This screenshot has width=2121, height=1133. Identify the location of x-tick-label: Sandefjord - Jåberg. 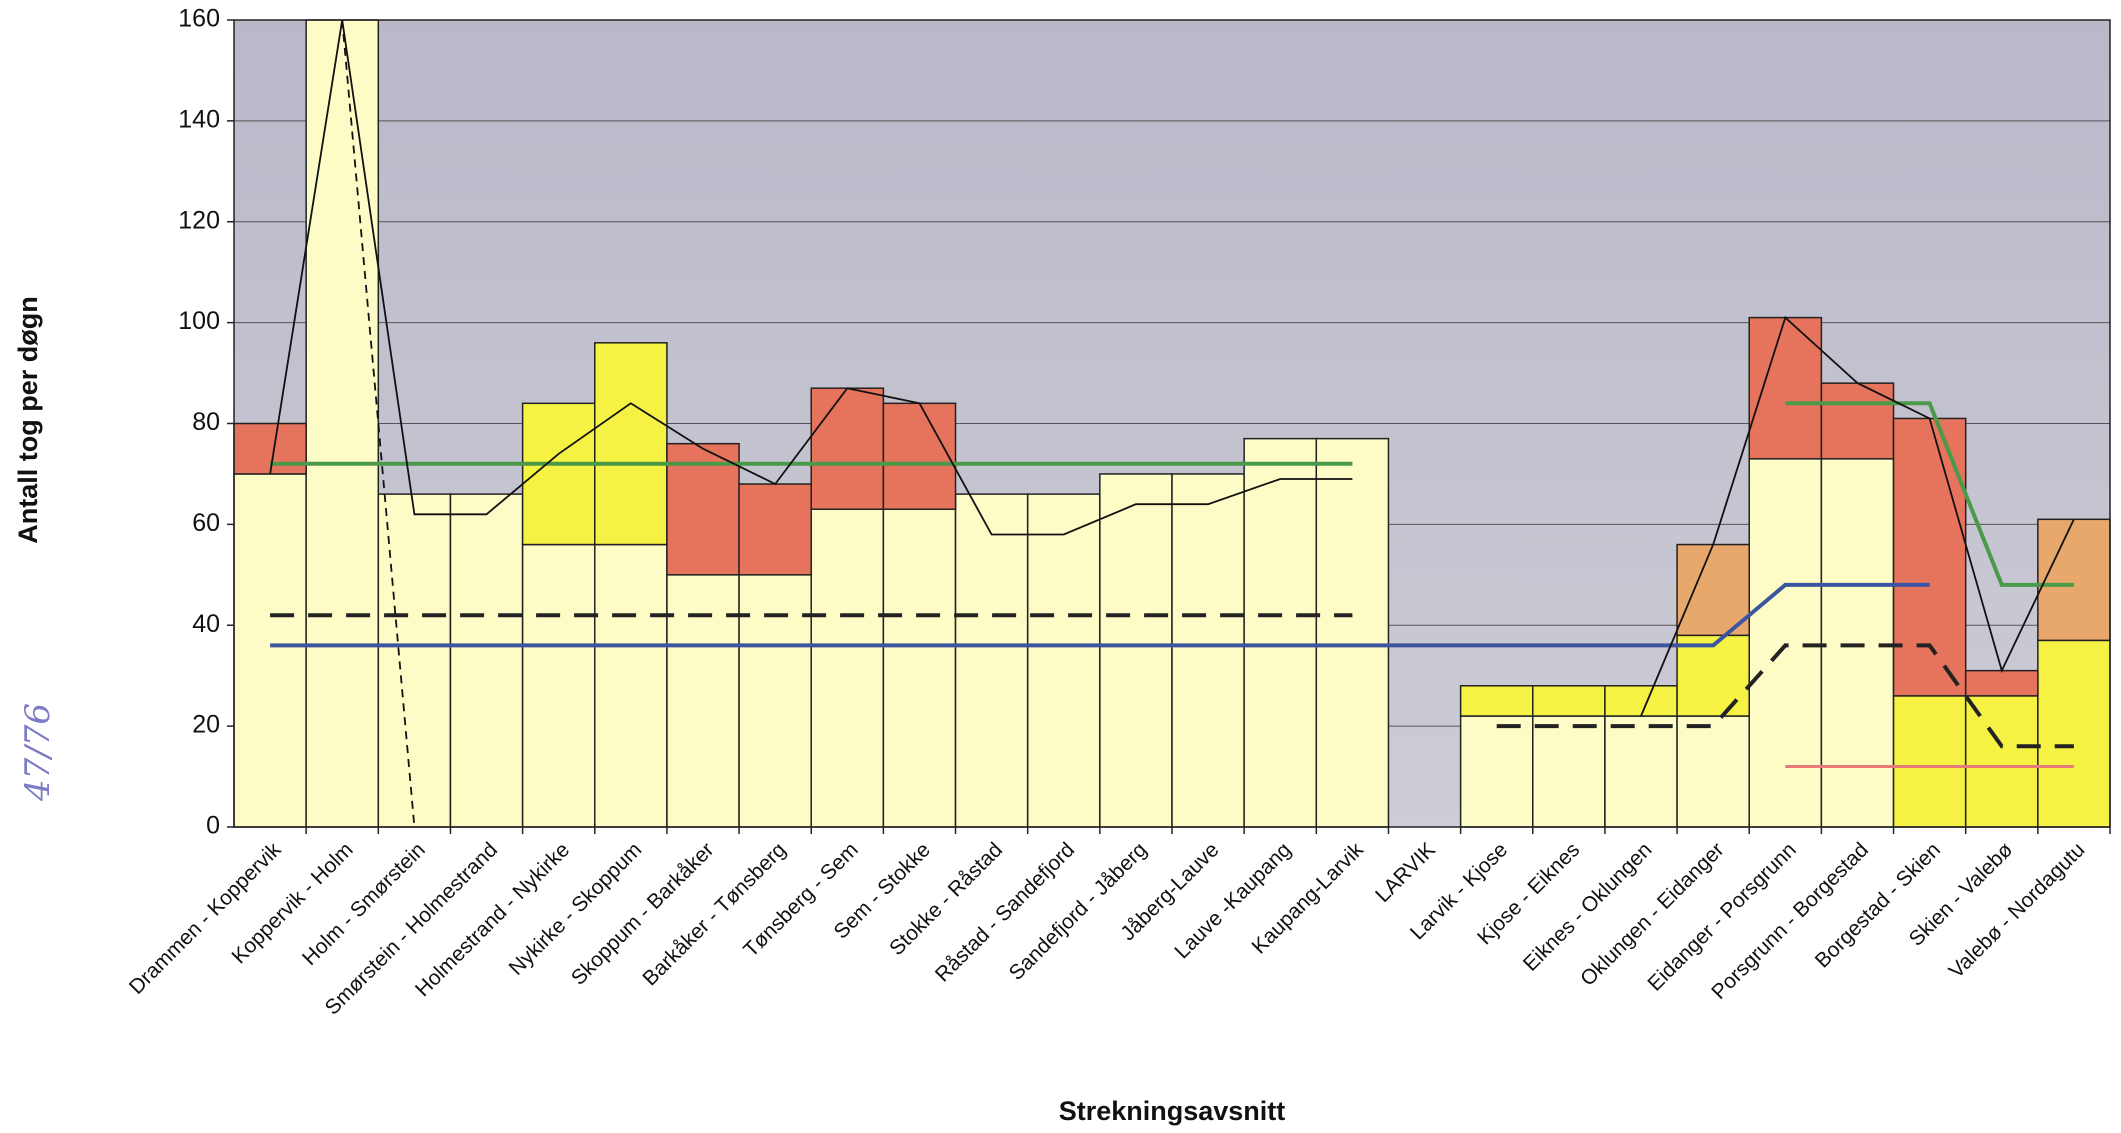
(1078, 911).